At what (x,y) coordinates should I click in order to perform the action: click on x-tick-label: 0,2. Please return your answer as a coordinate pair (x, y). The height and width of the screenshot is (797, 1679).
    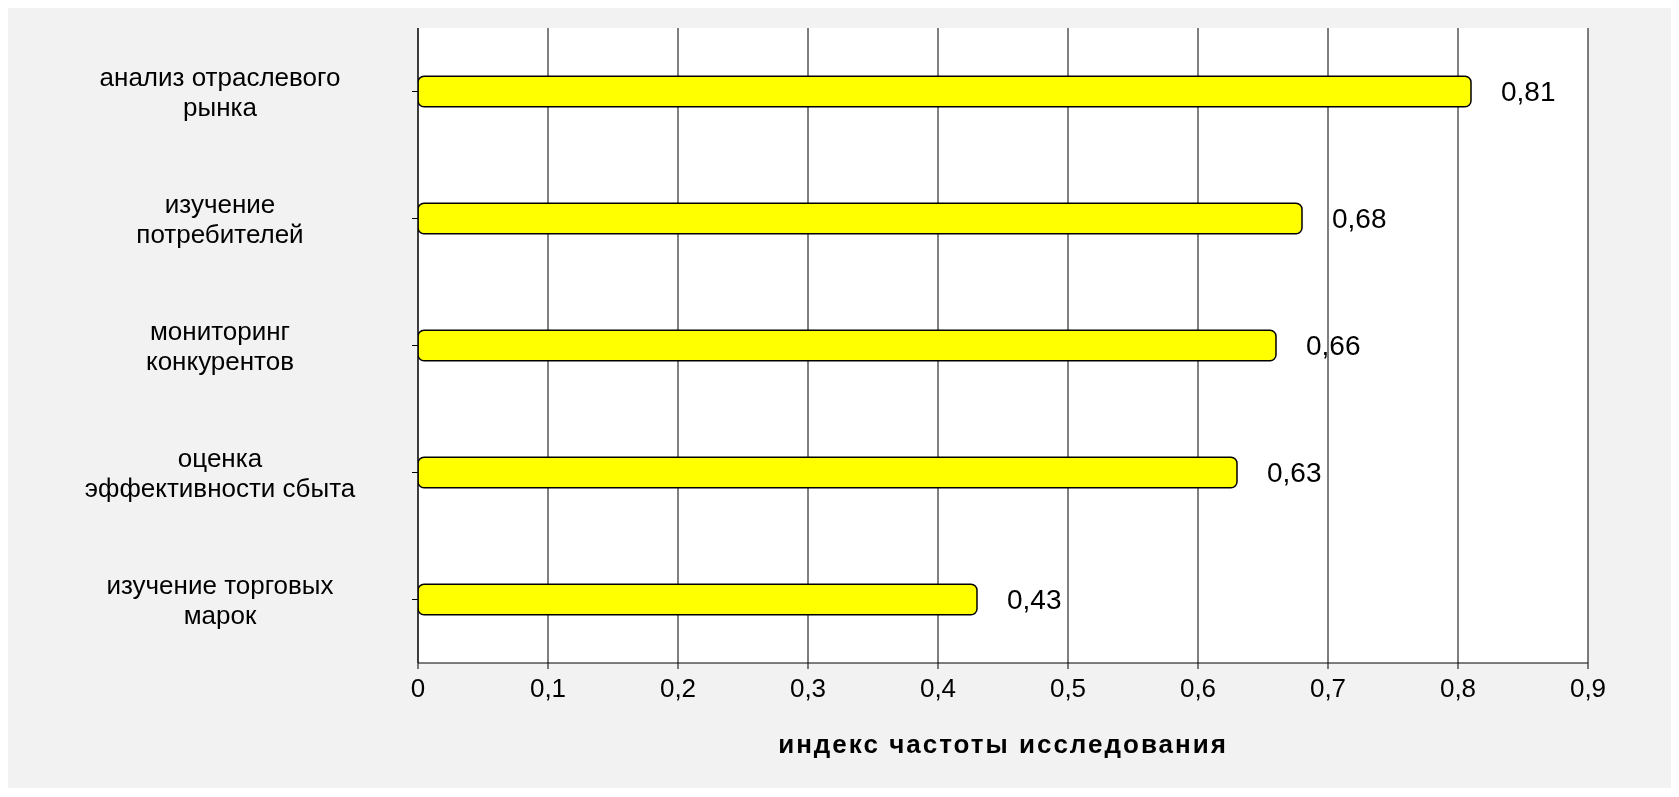
    Looking at the image, I should click on (678, 688).